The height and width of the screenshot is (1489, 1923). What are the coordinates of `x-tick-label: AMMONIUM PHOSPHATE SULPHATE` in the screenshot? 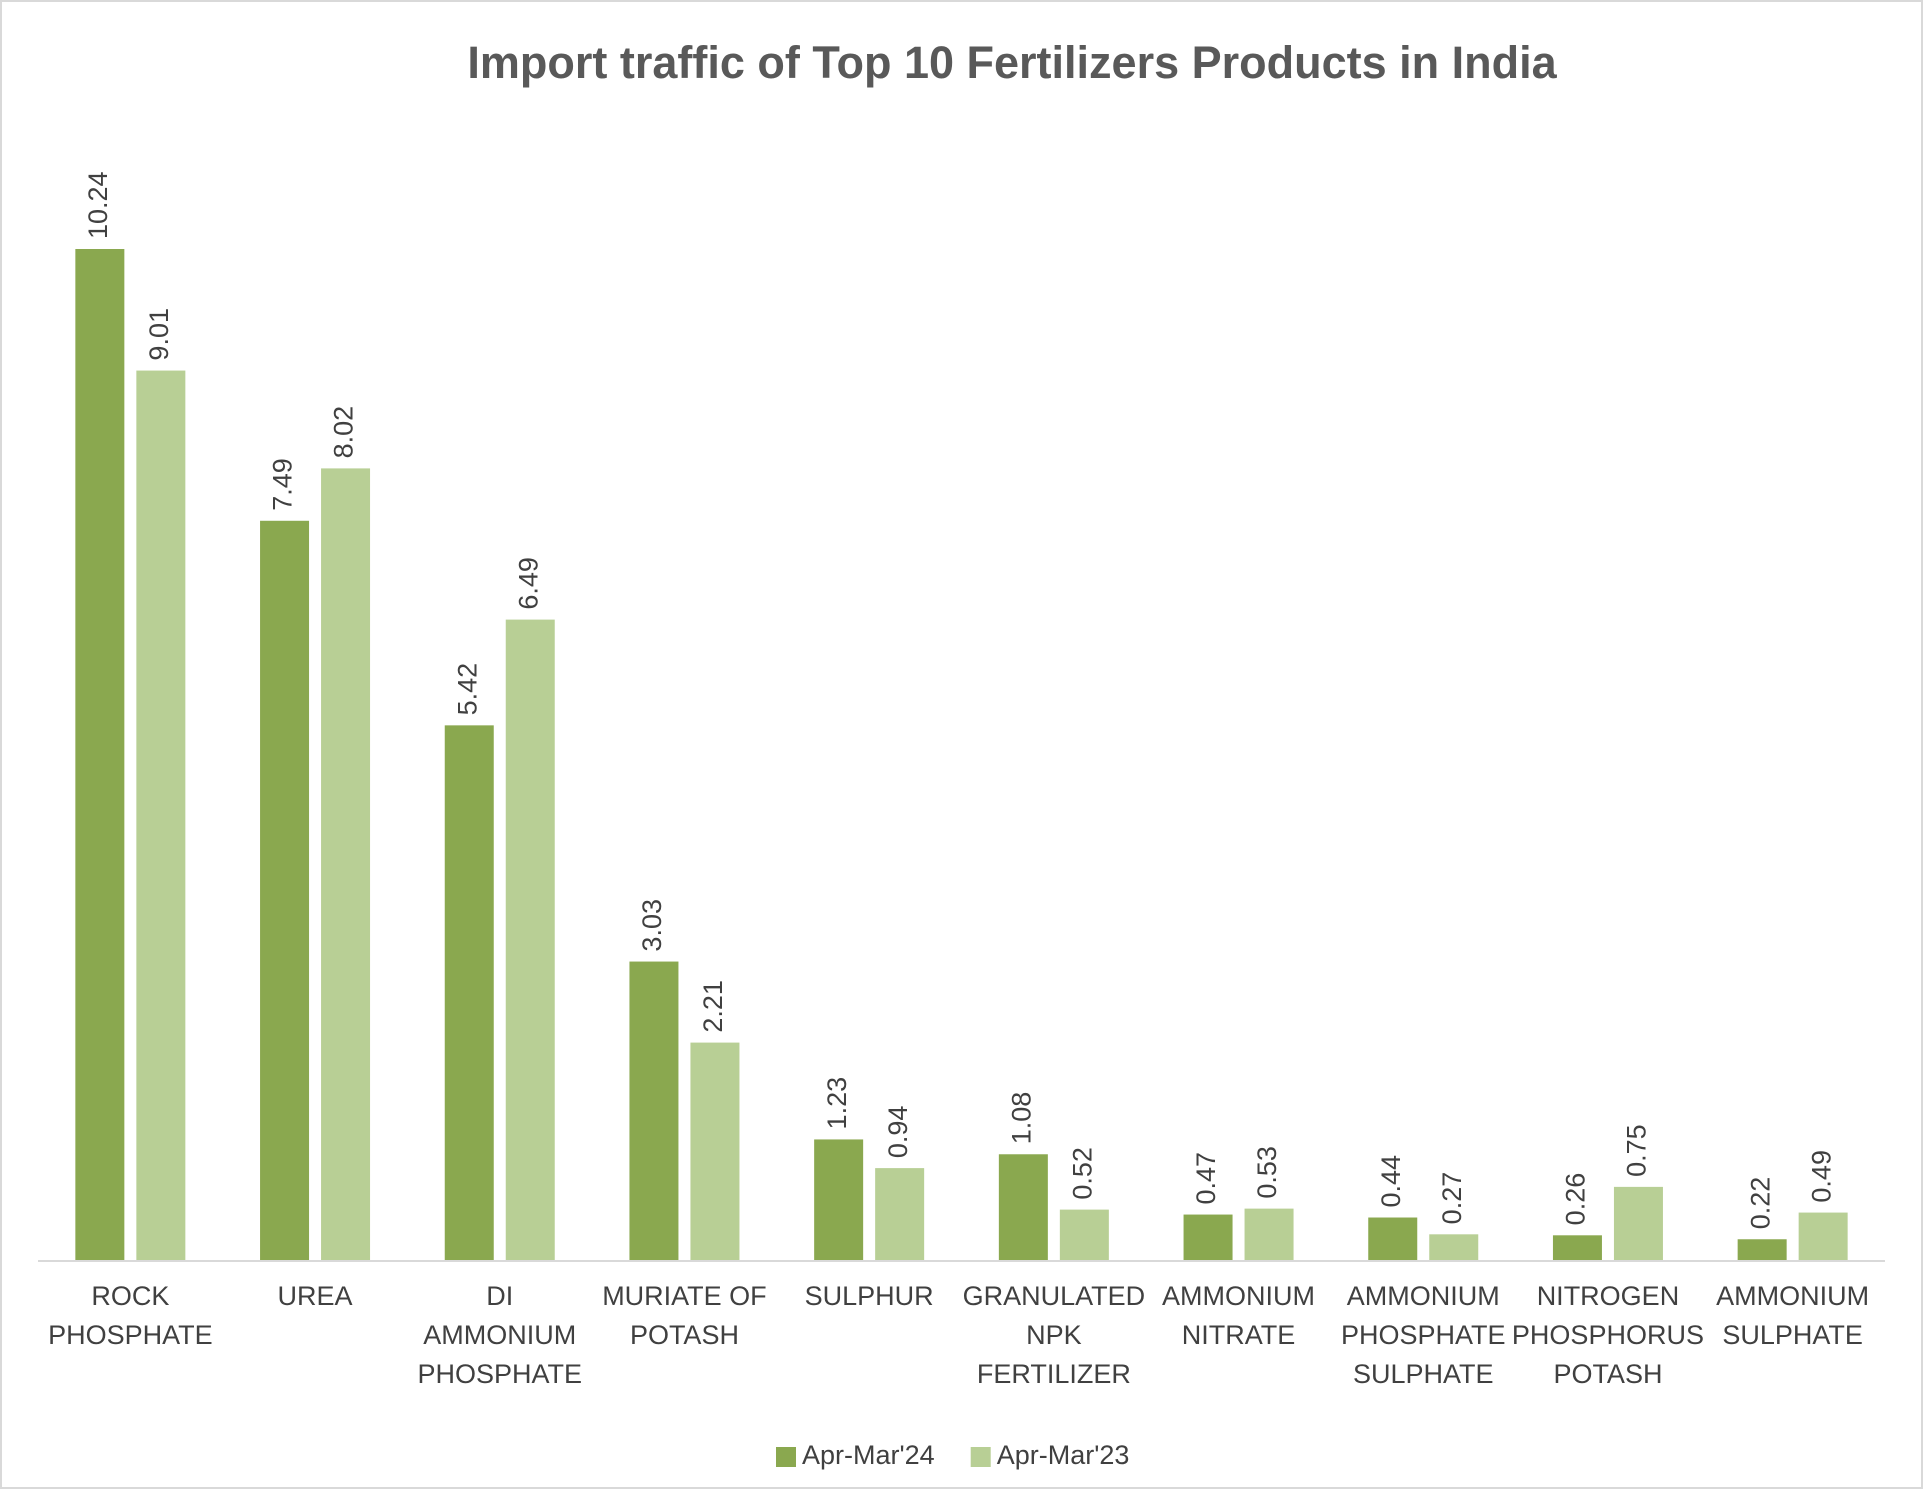 It's located at (1423, 1335).